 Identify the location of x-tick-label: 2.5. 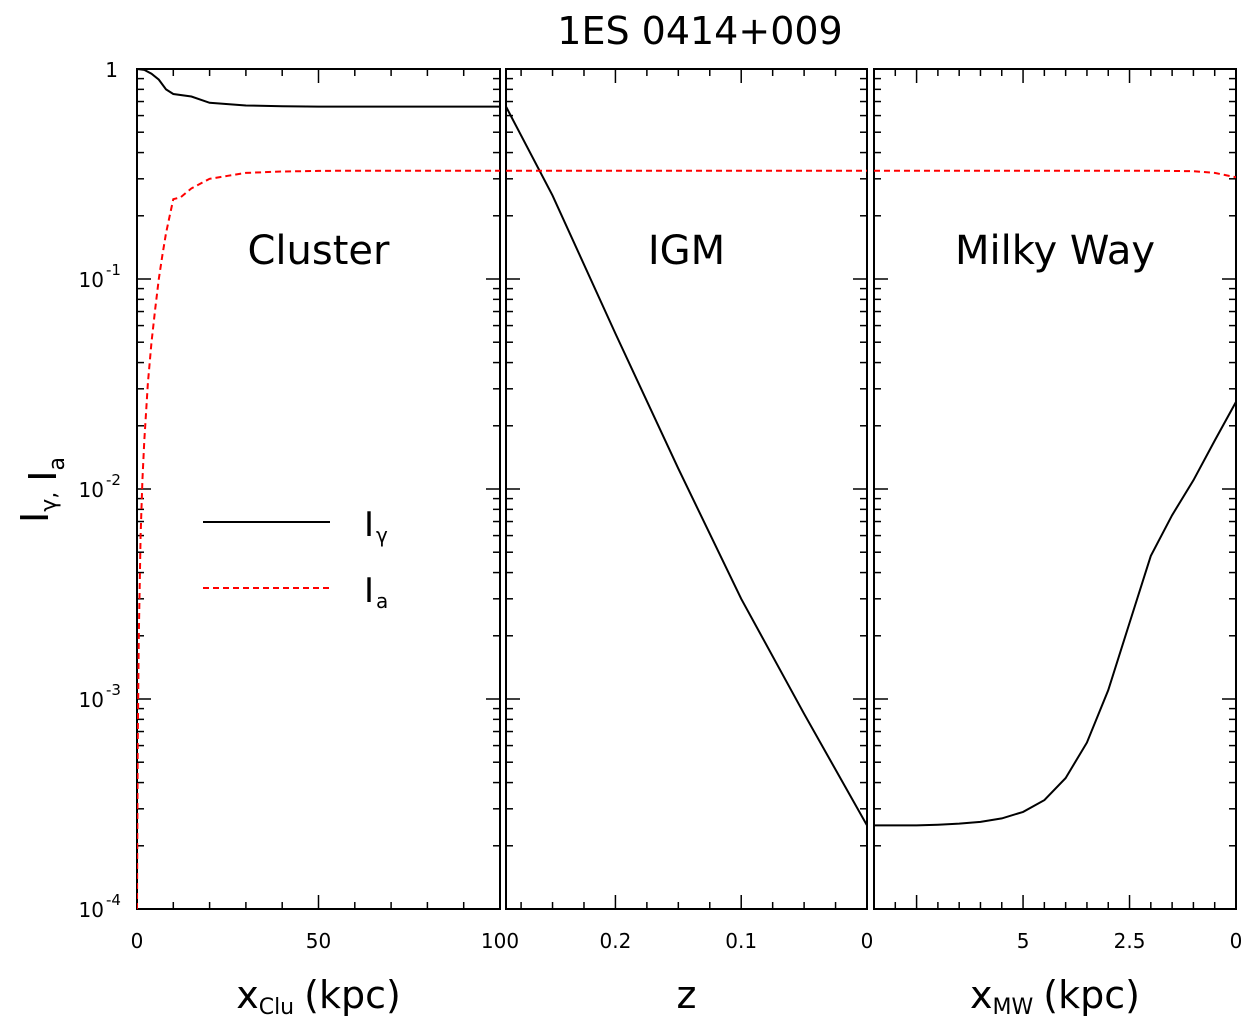
(1130, 941).